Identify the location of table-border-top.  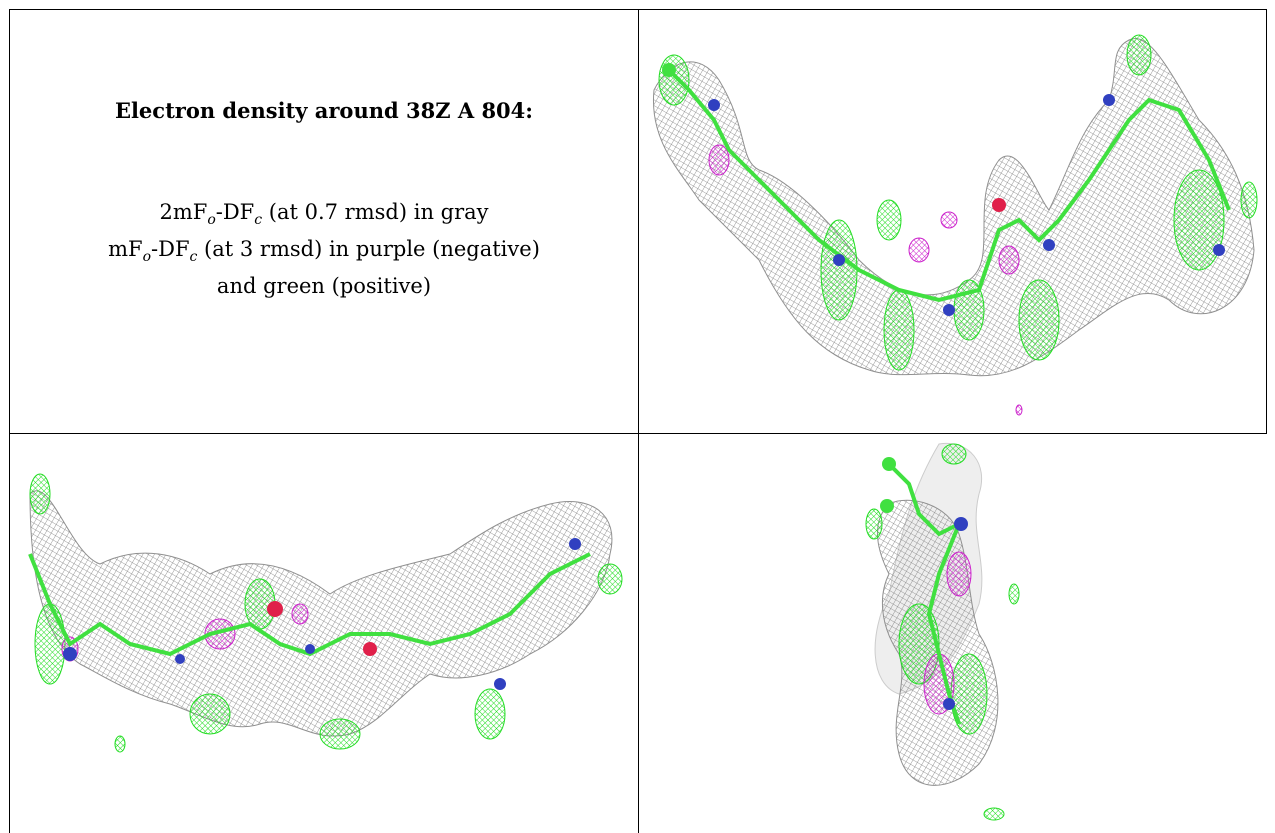
(638, 9).